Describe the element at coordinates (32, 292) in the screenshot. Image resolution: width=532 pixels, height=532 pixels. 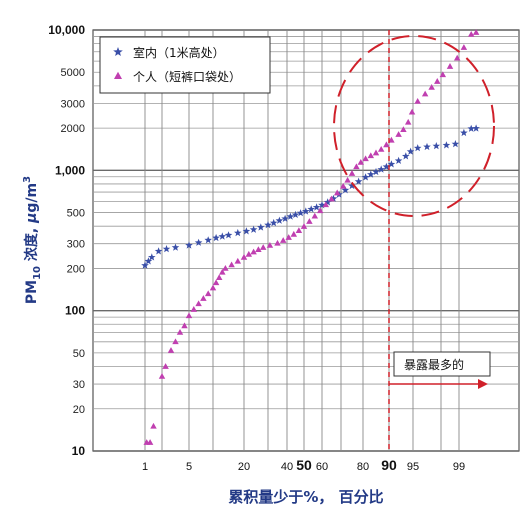
I see `y-axis-title-prefix: PM` at that location.